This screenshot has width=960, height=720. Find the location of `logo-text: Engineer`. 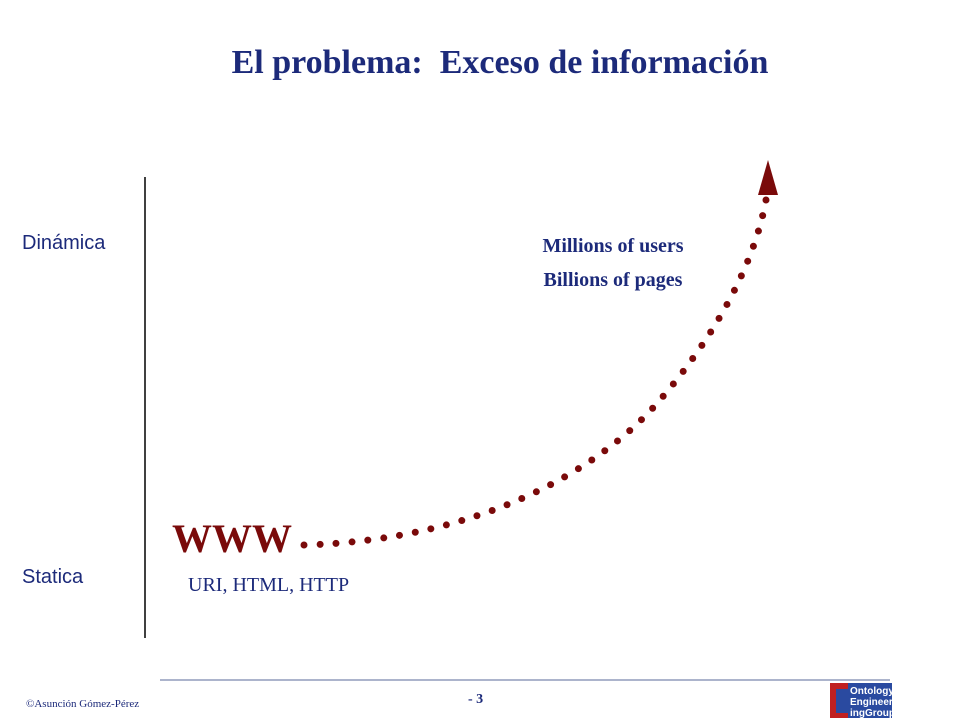

logo-text: Engineer is located at coordinates (871, 702).